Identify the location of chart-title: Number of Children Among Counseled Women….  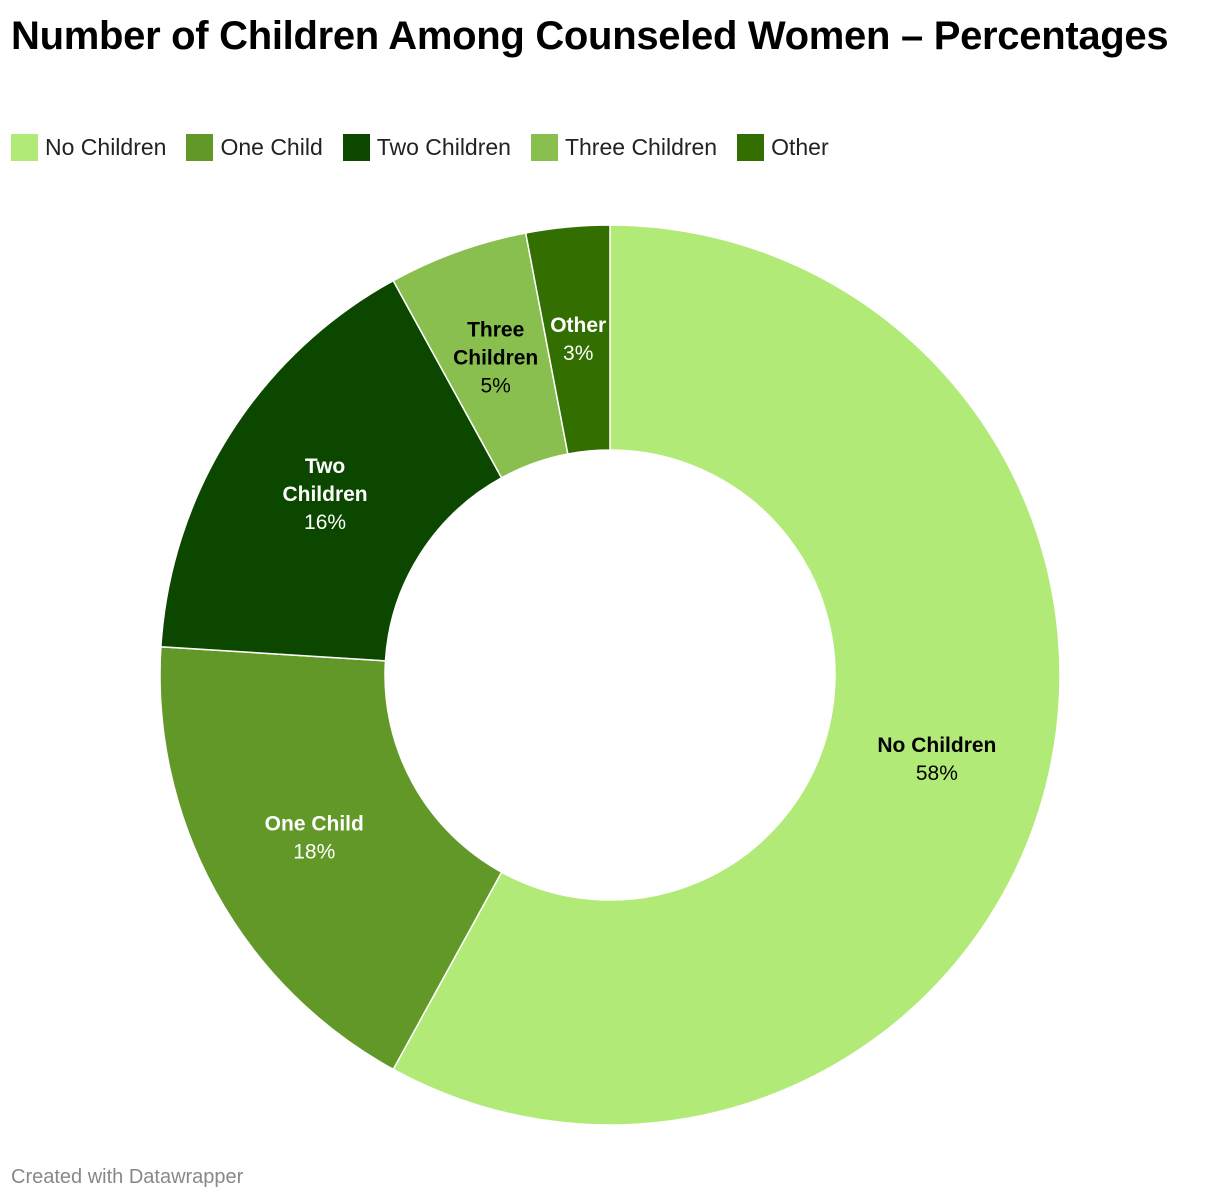
(590, 36).